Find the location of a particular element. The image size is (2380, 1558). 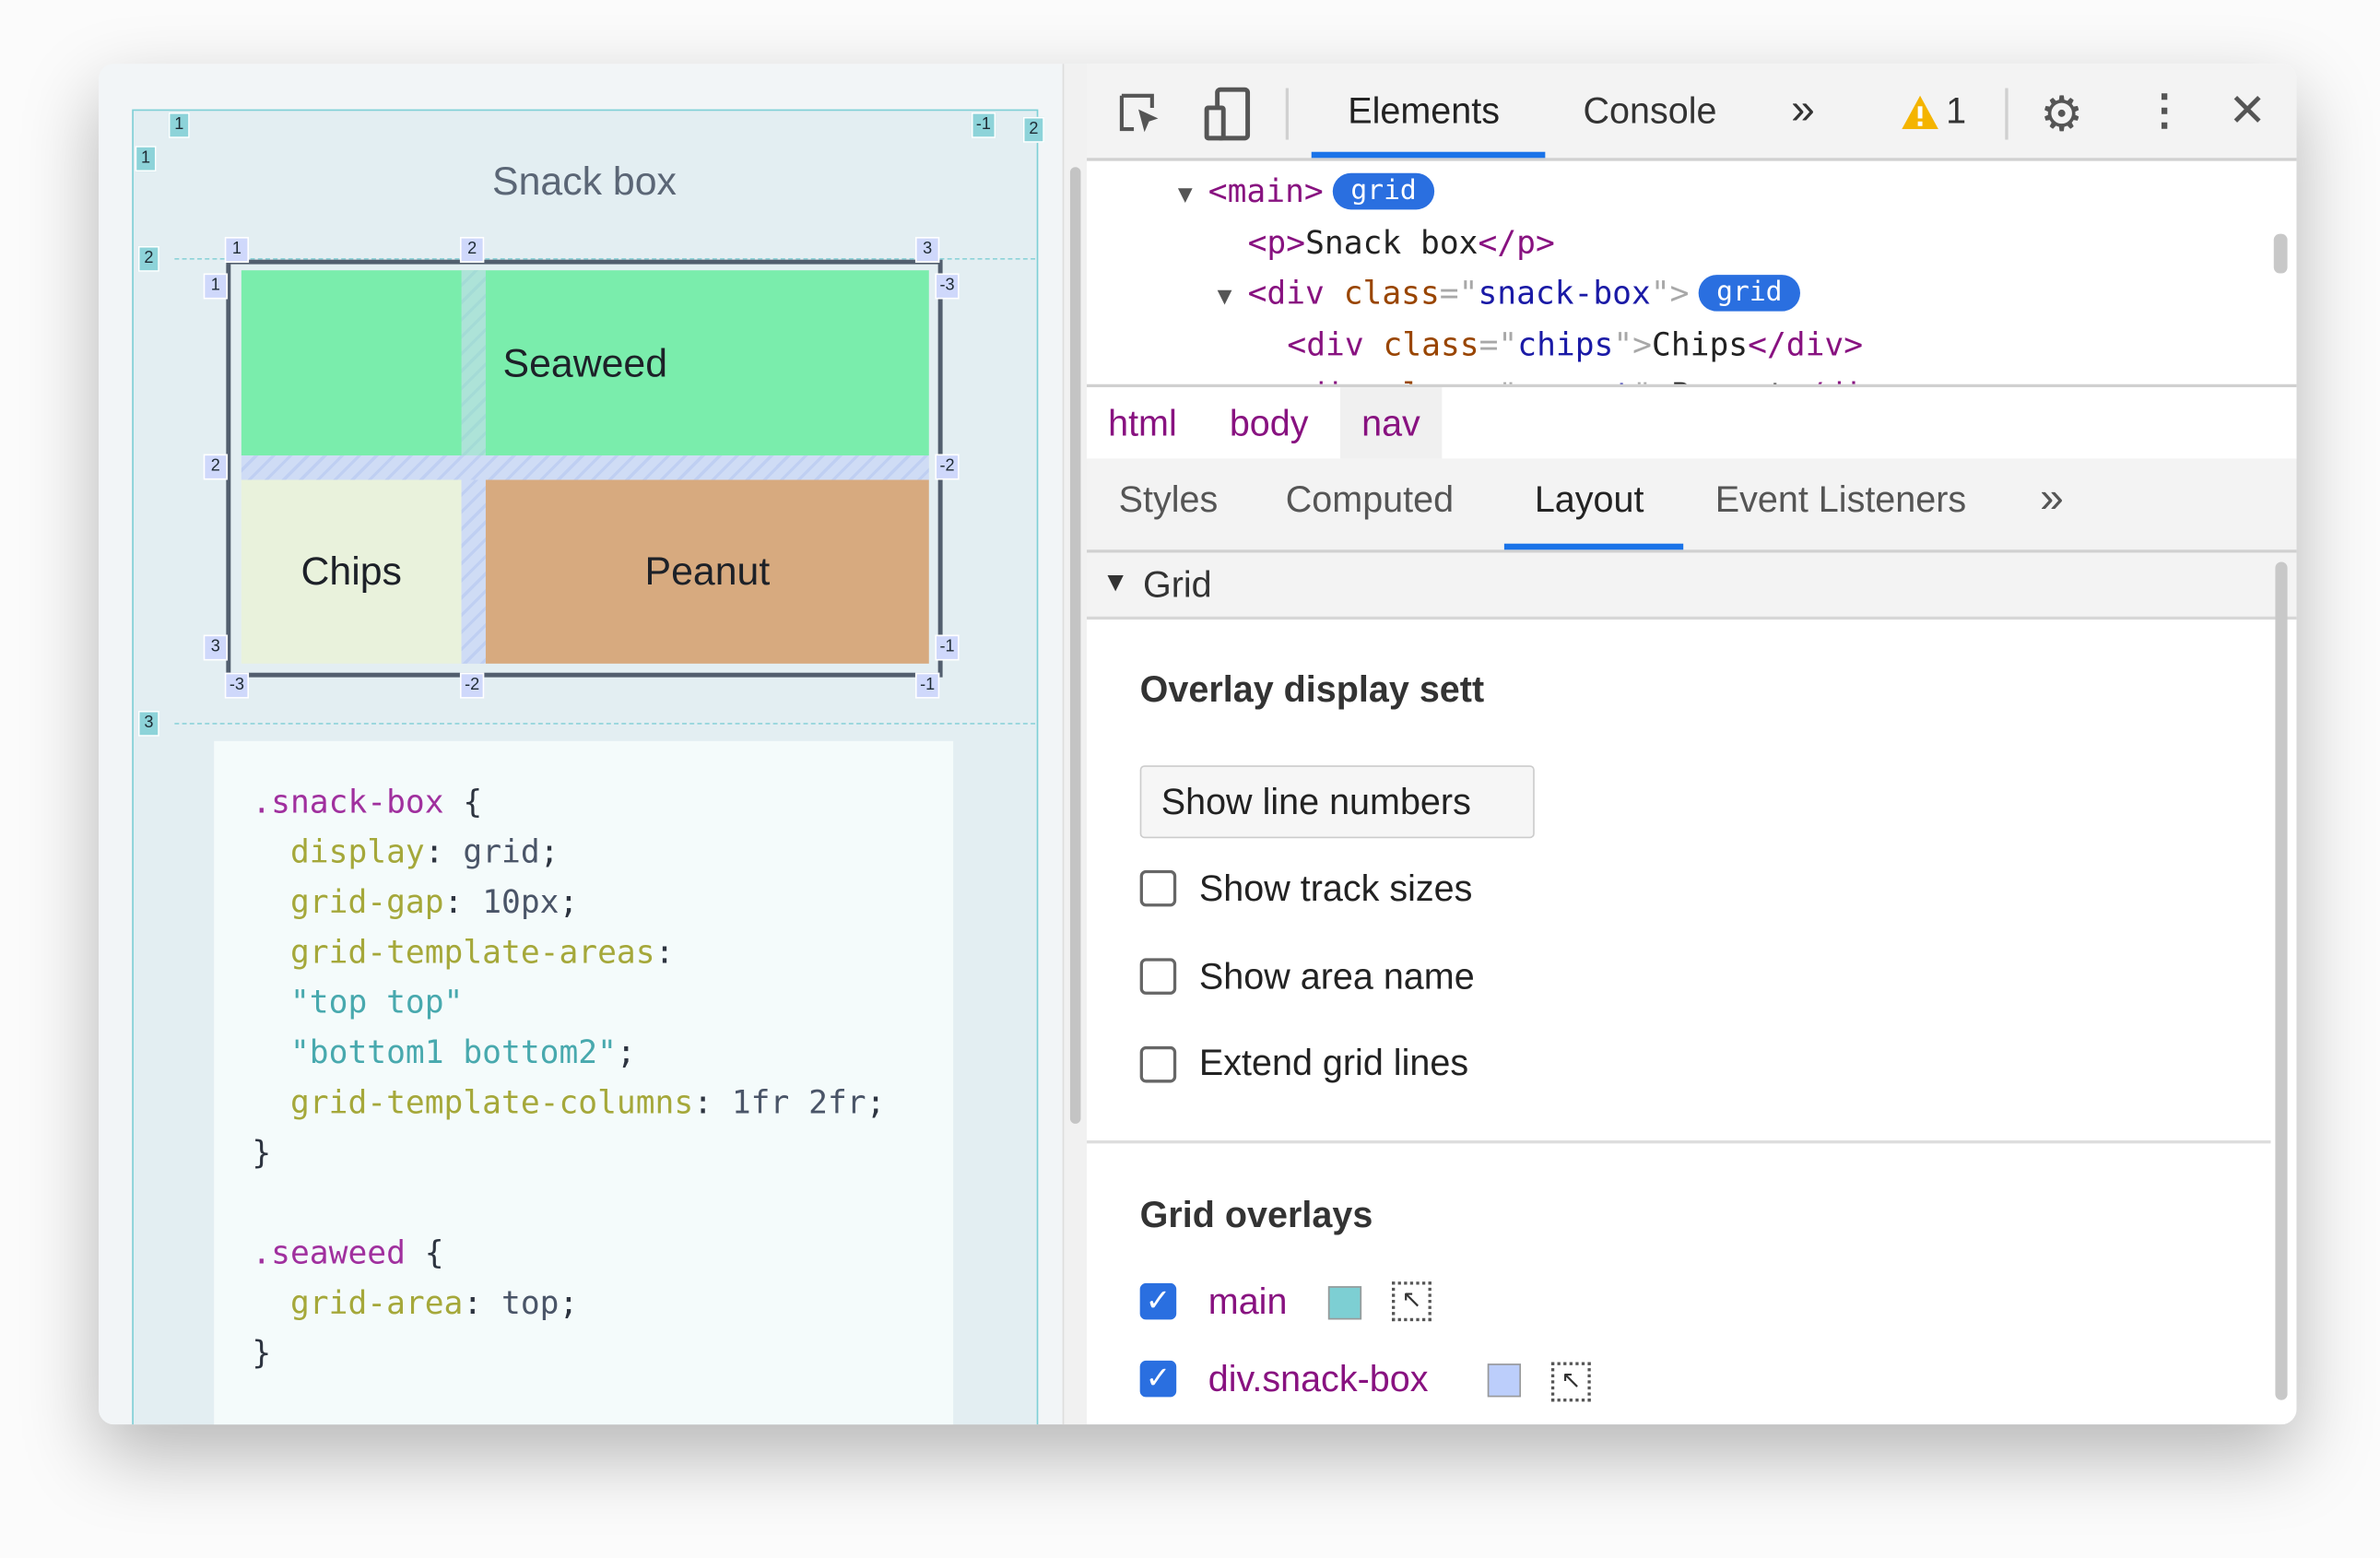

seaweed-cell: Seaweed is located at coordinates (585, 363).